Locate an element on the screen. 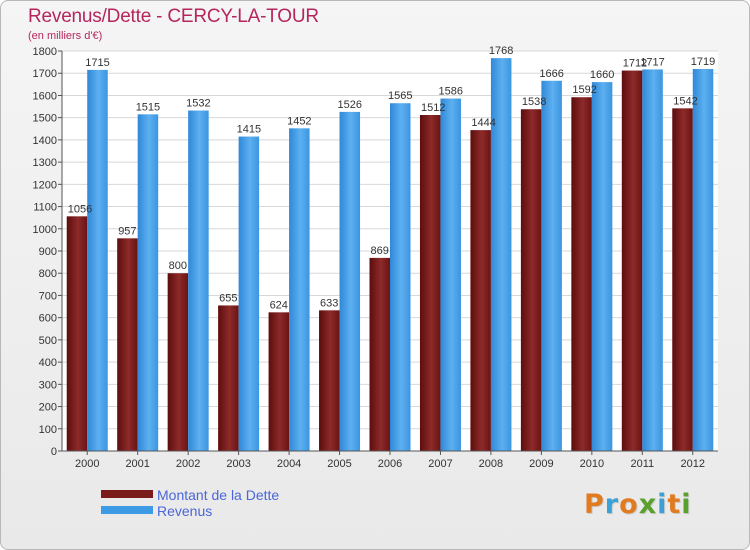 The image size is (750, 550). legend-label-dette: Montant de la Dette is located at coordinates (218, 495).